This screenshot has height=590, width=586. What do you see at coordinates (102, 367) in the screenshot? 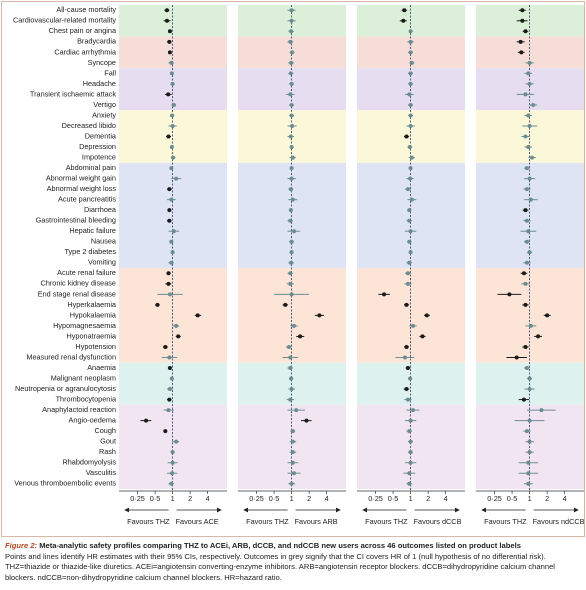
I see `outcome-label: Anaemia` at bounding box center [102, 367].